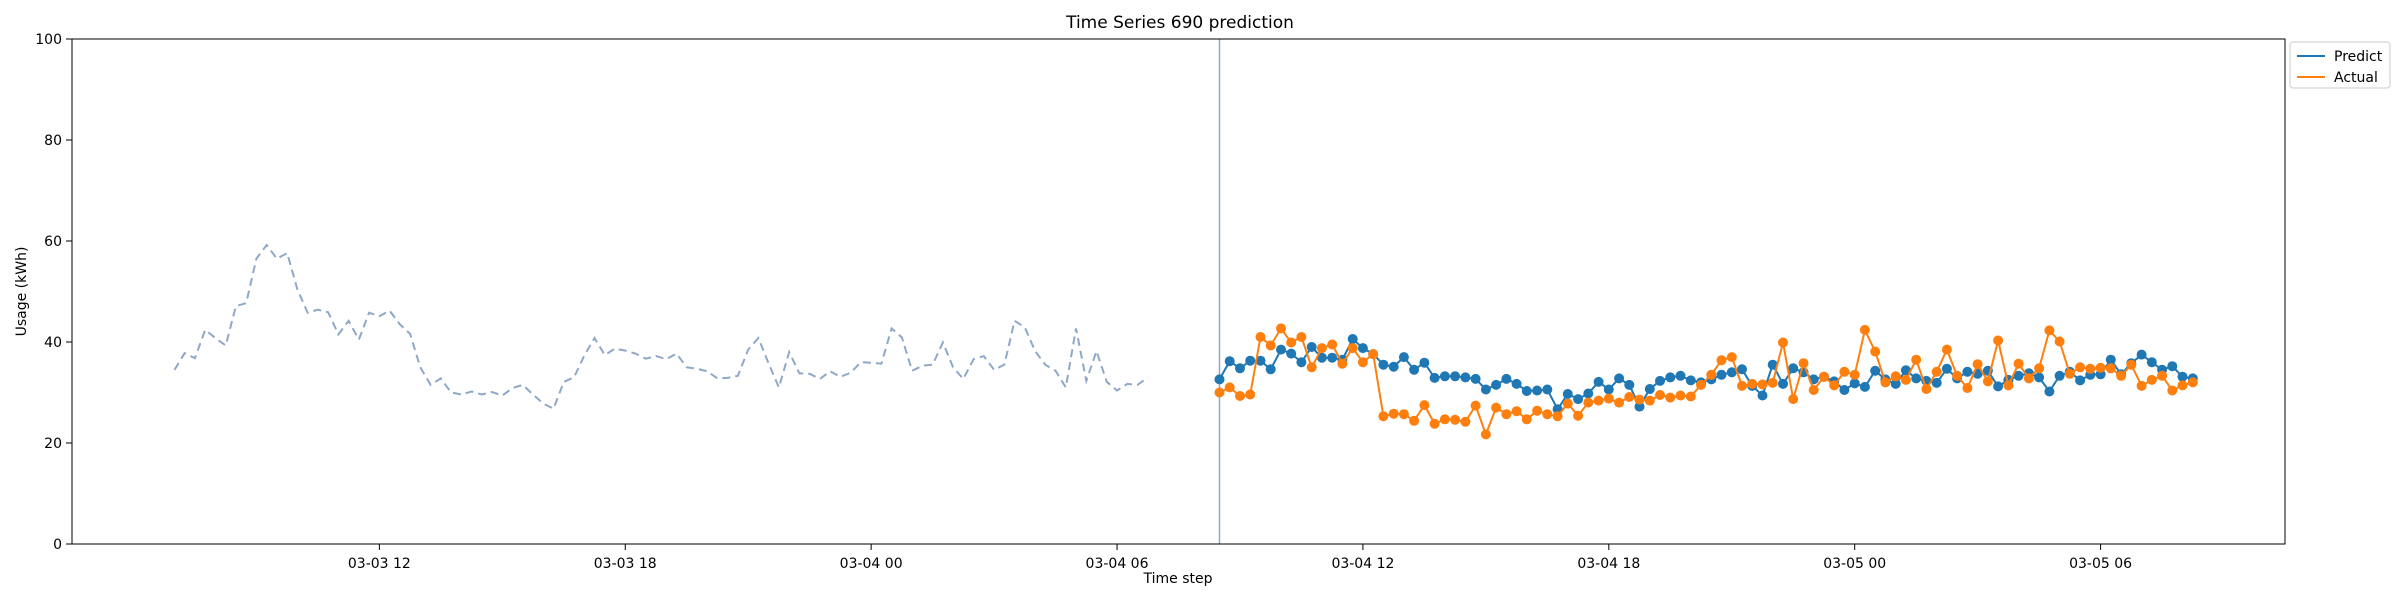 The height and width of the screenshot is (600, 2400). Describe the element at coordinates (2356, 78) in the screenshot. I see `legend-label-actual: Actual` at that location.